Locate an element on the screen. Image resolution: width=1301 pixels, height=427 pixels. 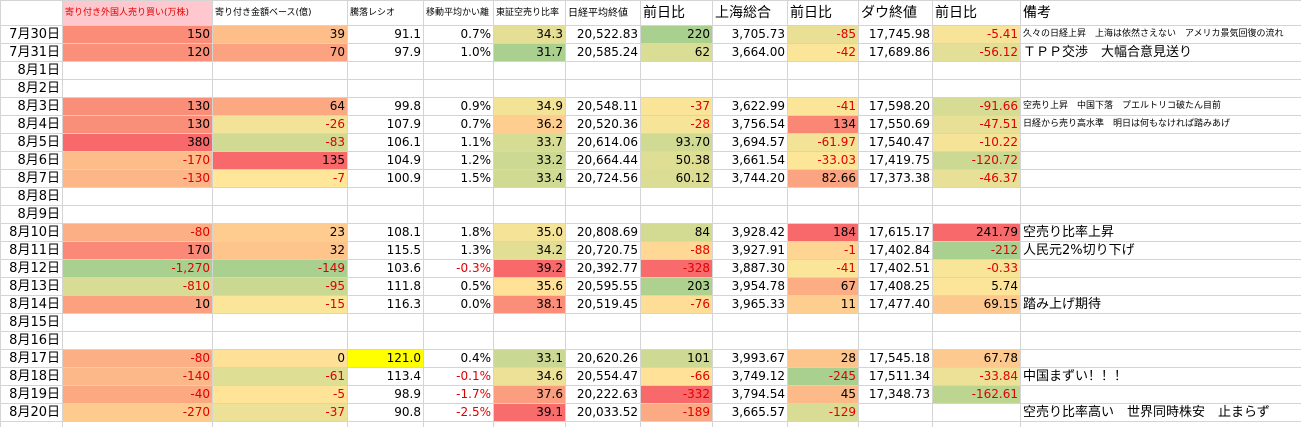
value-cell: 116.3 is located at coordinates (385, 304).